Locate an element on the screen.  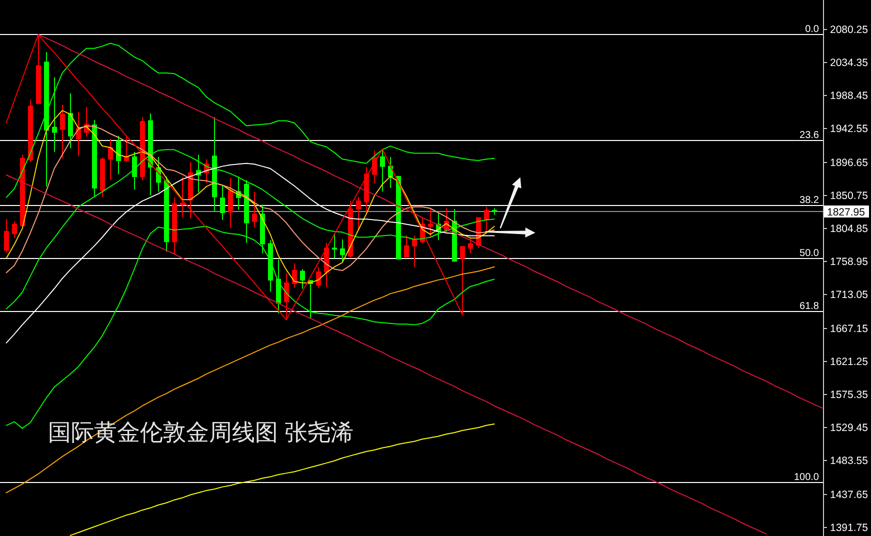
ref-line-label: 23.6 is located at coordinates (810, 135).